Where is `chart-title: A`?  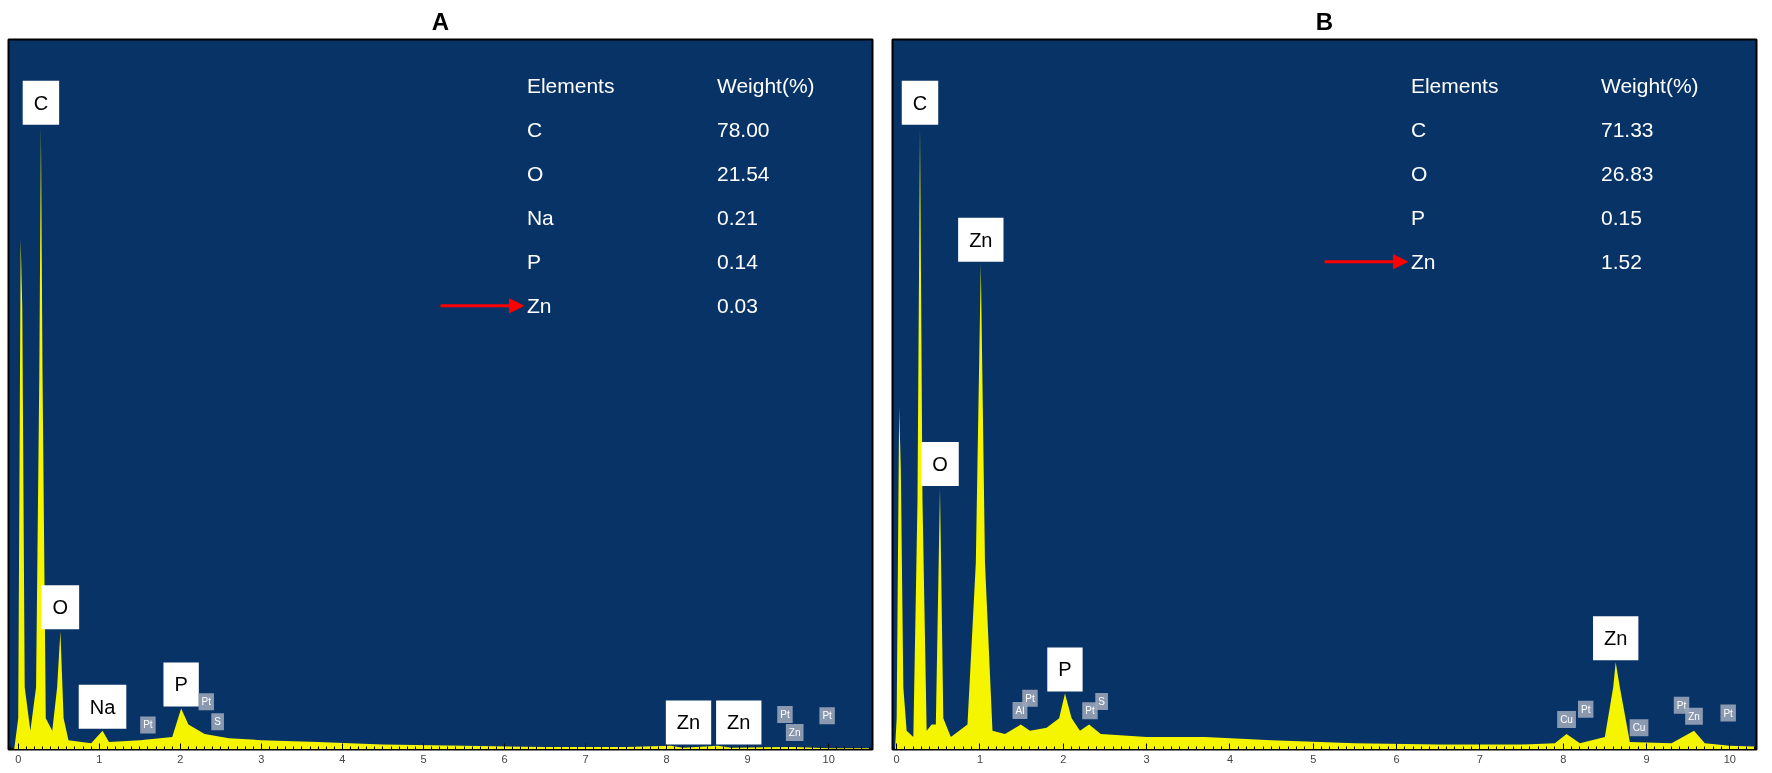
chart-title: A is located at coordinates (440, 21).